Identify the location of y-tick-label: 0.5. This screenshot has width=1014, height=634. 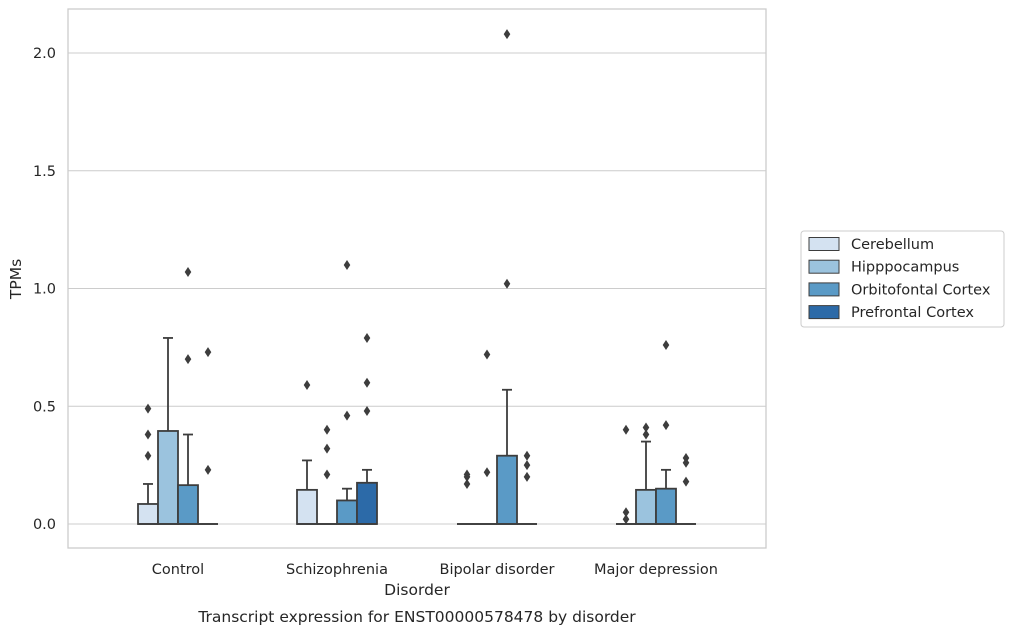
(44, 407).